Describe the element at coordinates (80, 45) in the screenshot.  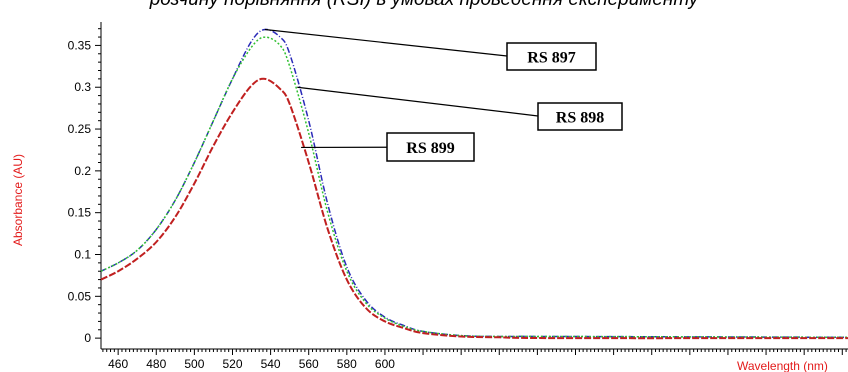
I see `y-tick-label: 0.35` at that location.